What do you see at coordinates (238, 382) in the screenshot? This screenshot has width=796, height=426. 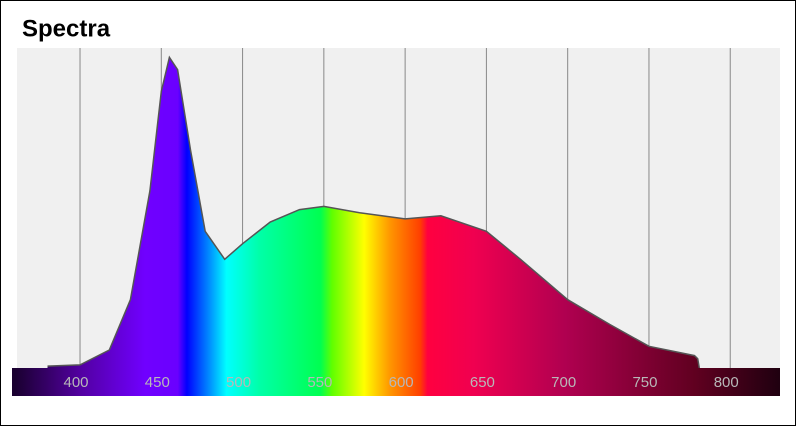 I see `x-tick-label: 500` at bounding box center [238, 382].